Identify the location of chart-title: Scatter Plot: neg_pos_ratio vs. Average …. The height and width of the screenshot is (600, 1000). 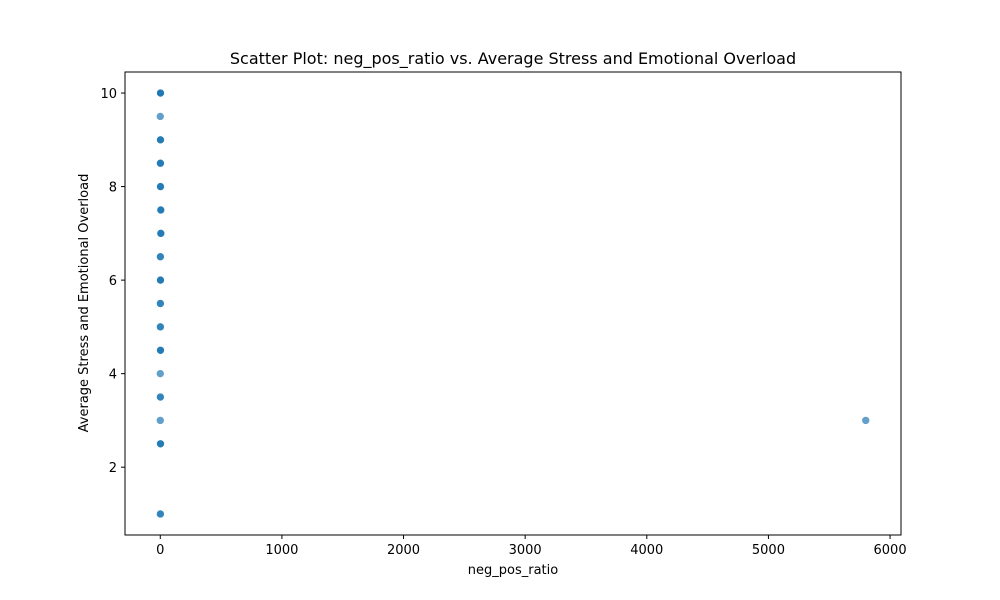
(513, 59).